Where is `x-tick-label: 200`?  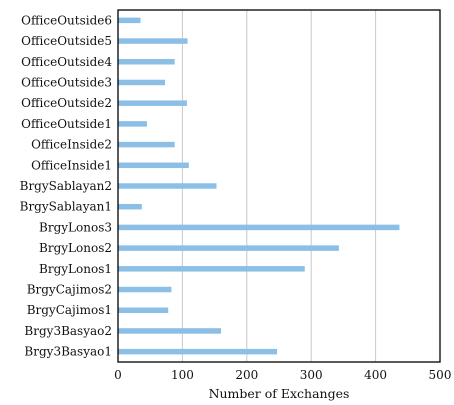
x-tick-label: 200 is located at coordinates (246, 375).